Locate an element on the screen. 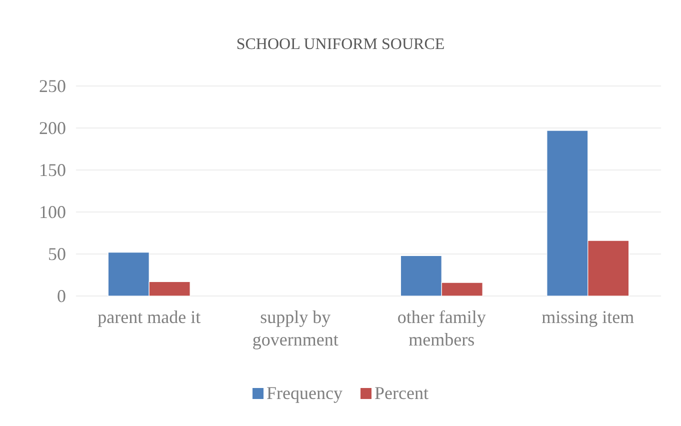 The height and width of the screenshot is (426, 681). legend-label: Percent is located at coordinates (401, 393).